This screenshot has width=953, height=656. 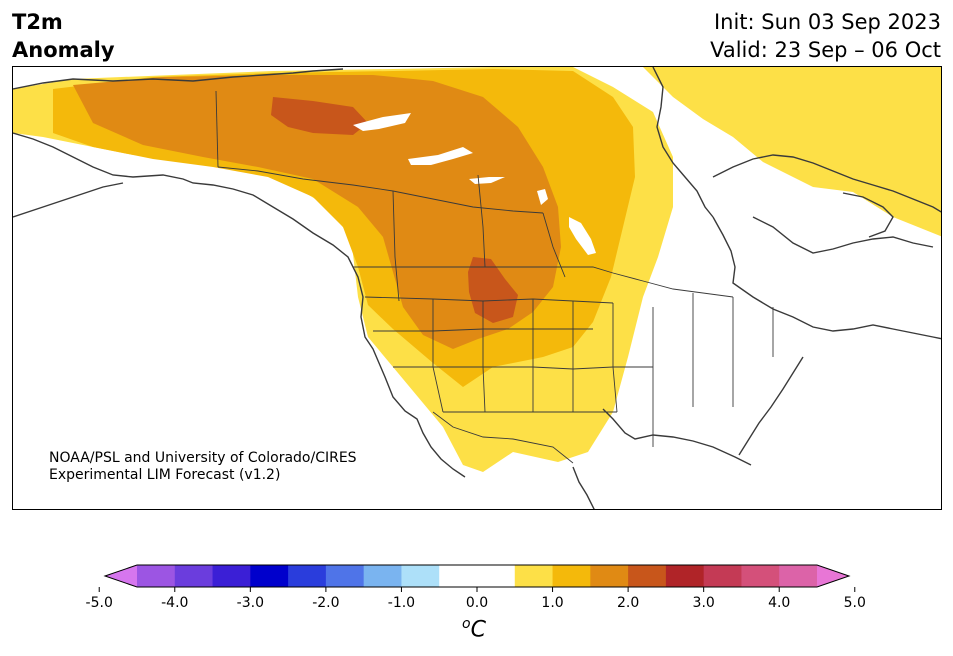 What do you see at coordinates (121, 576) in the screenshot?
I see `colorbar-arrow-low` at bounding box center [121, 576].